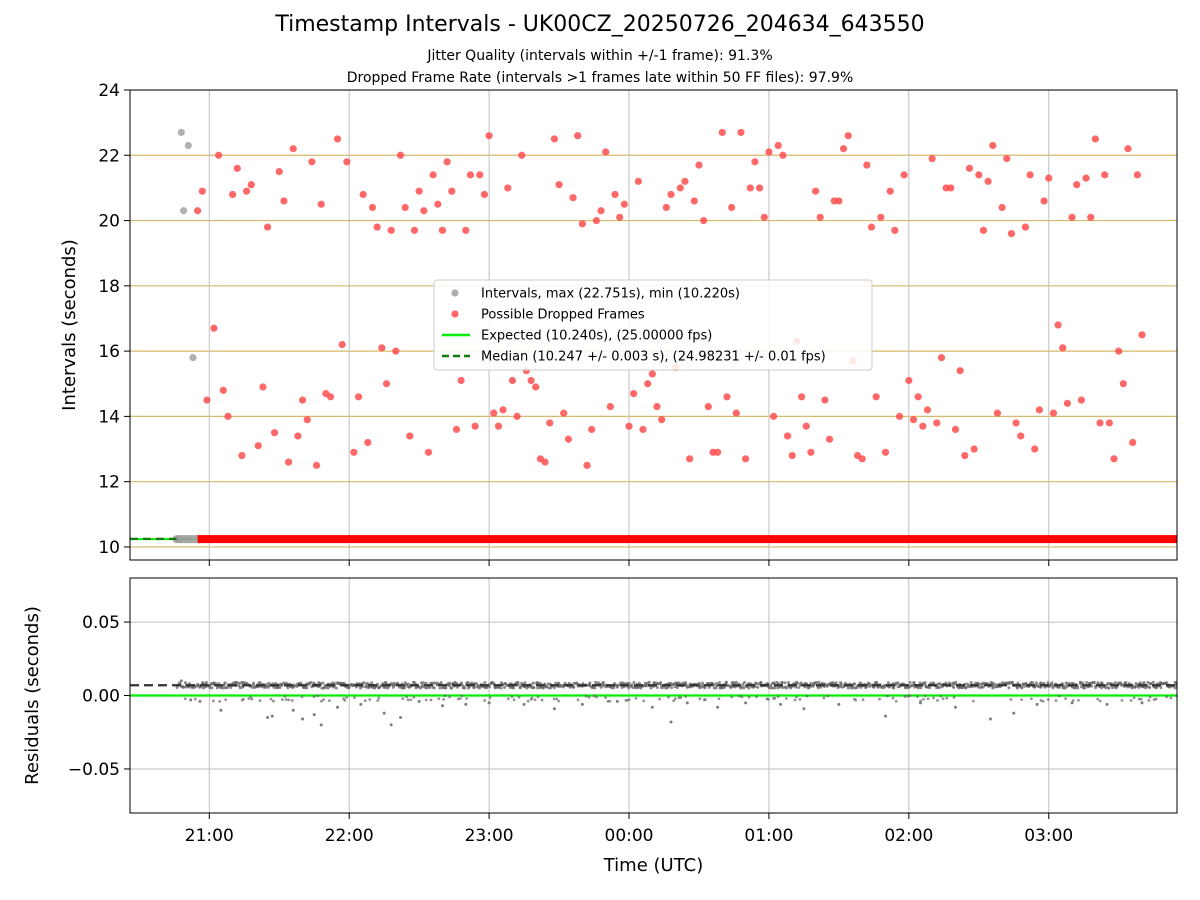  Describe the element at coordinates (109, 287) in the screenshot. I see `y-tick-label: 18` at that location.